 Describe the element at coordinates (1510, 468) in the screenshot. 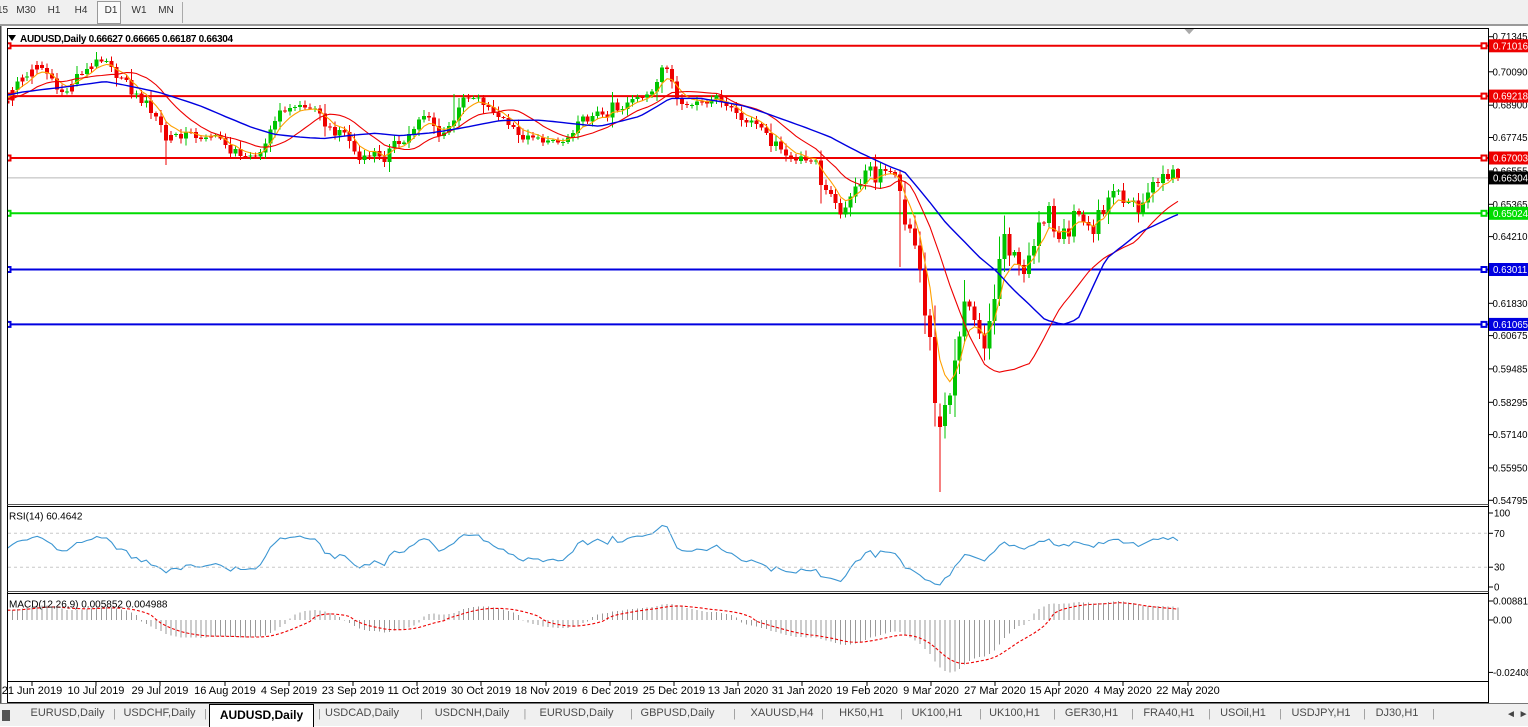

I see `svg-text: 0.55950` at that location.